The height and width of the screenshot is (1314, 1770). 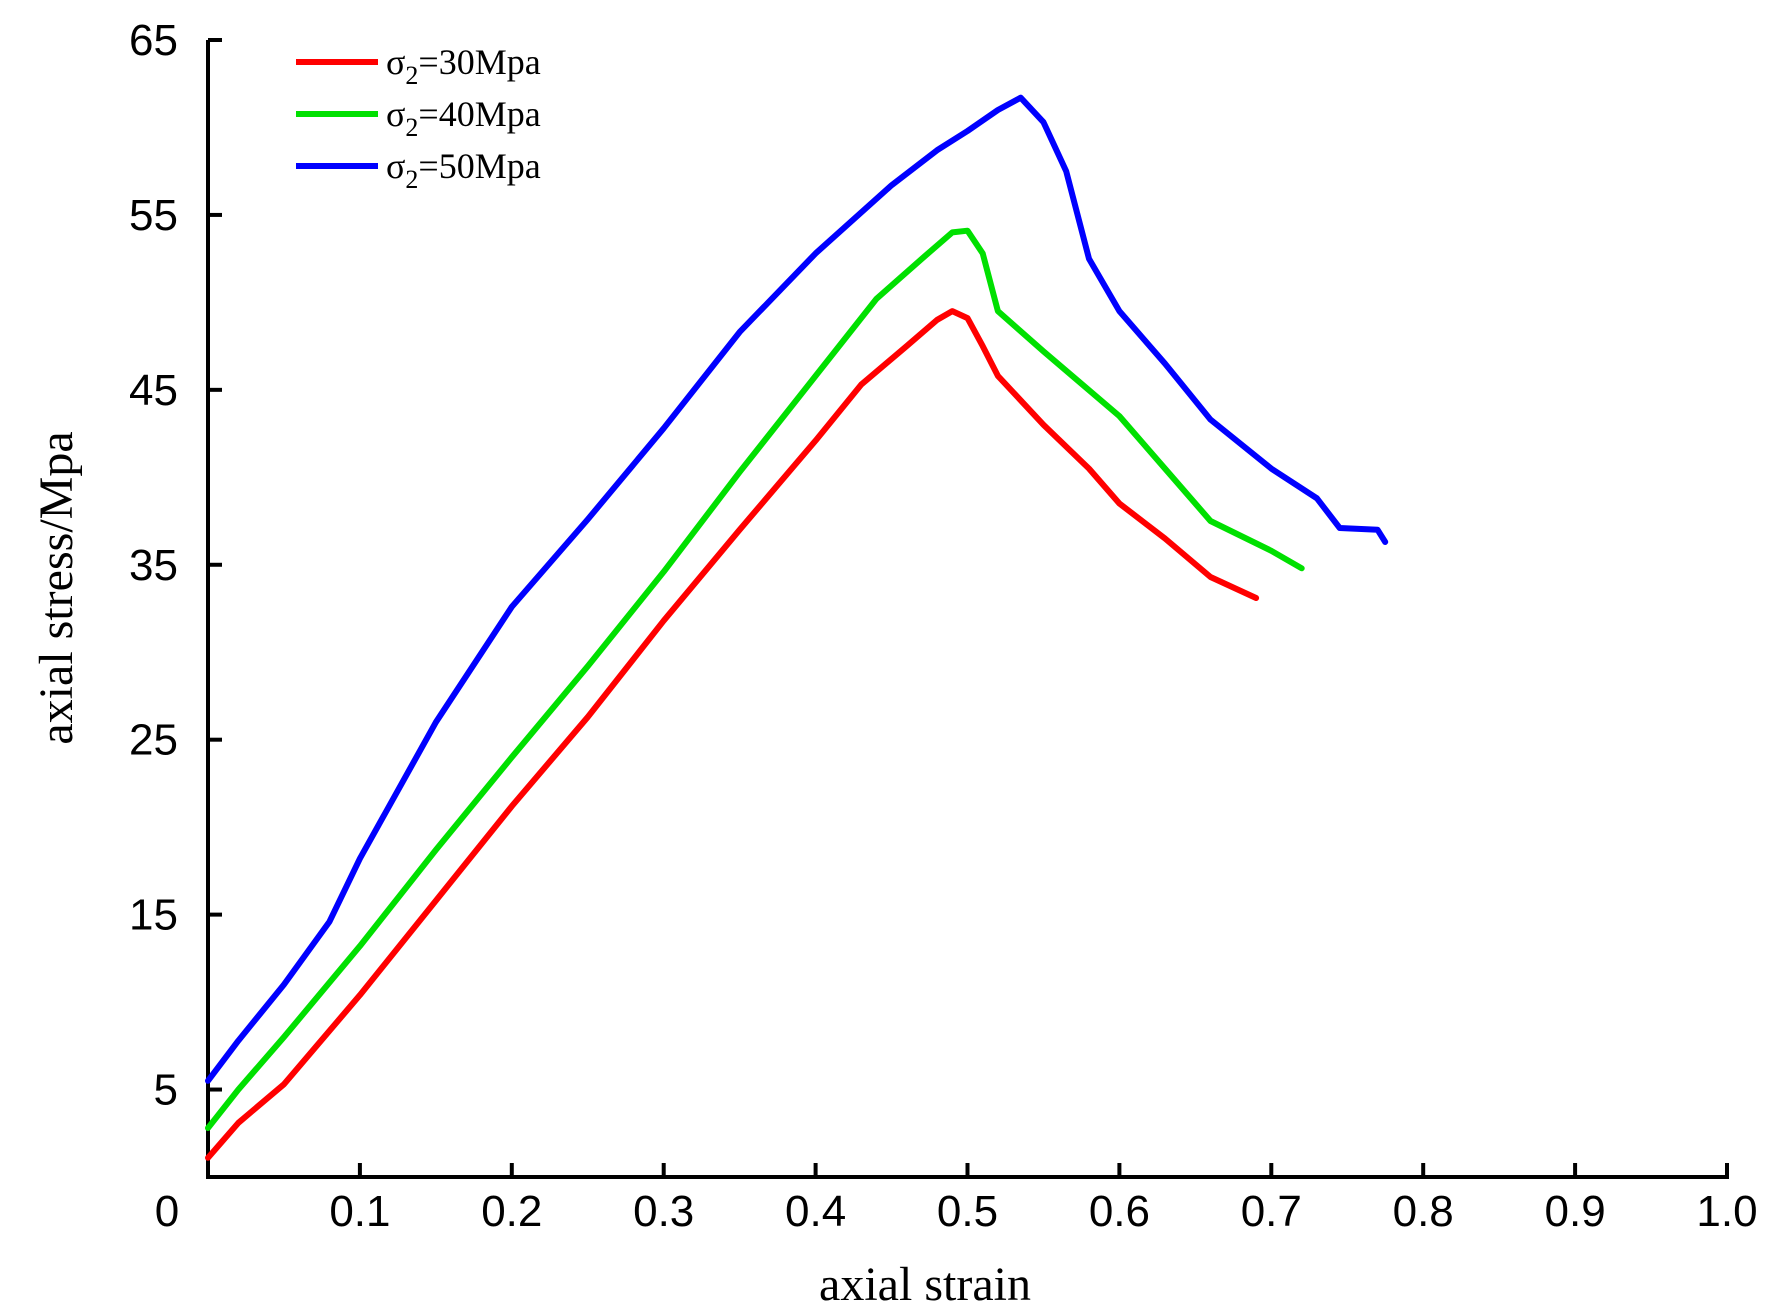 What do you see at coordinates (153, 215) in the screenshot?
I see `y-tick-label: 55` at bounding box center [153, 215].